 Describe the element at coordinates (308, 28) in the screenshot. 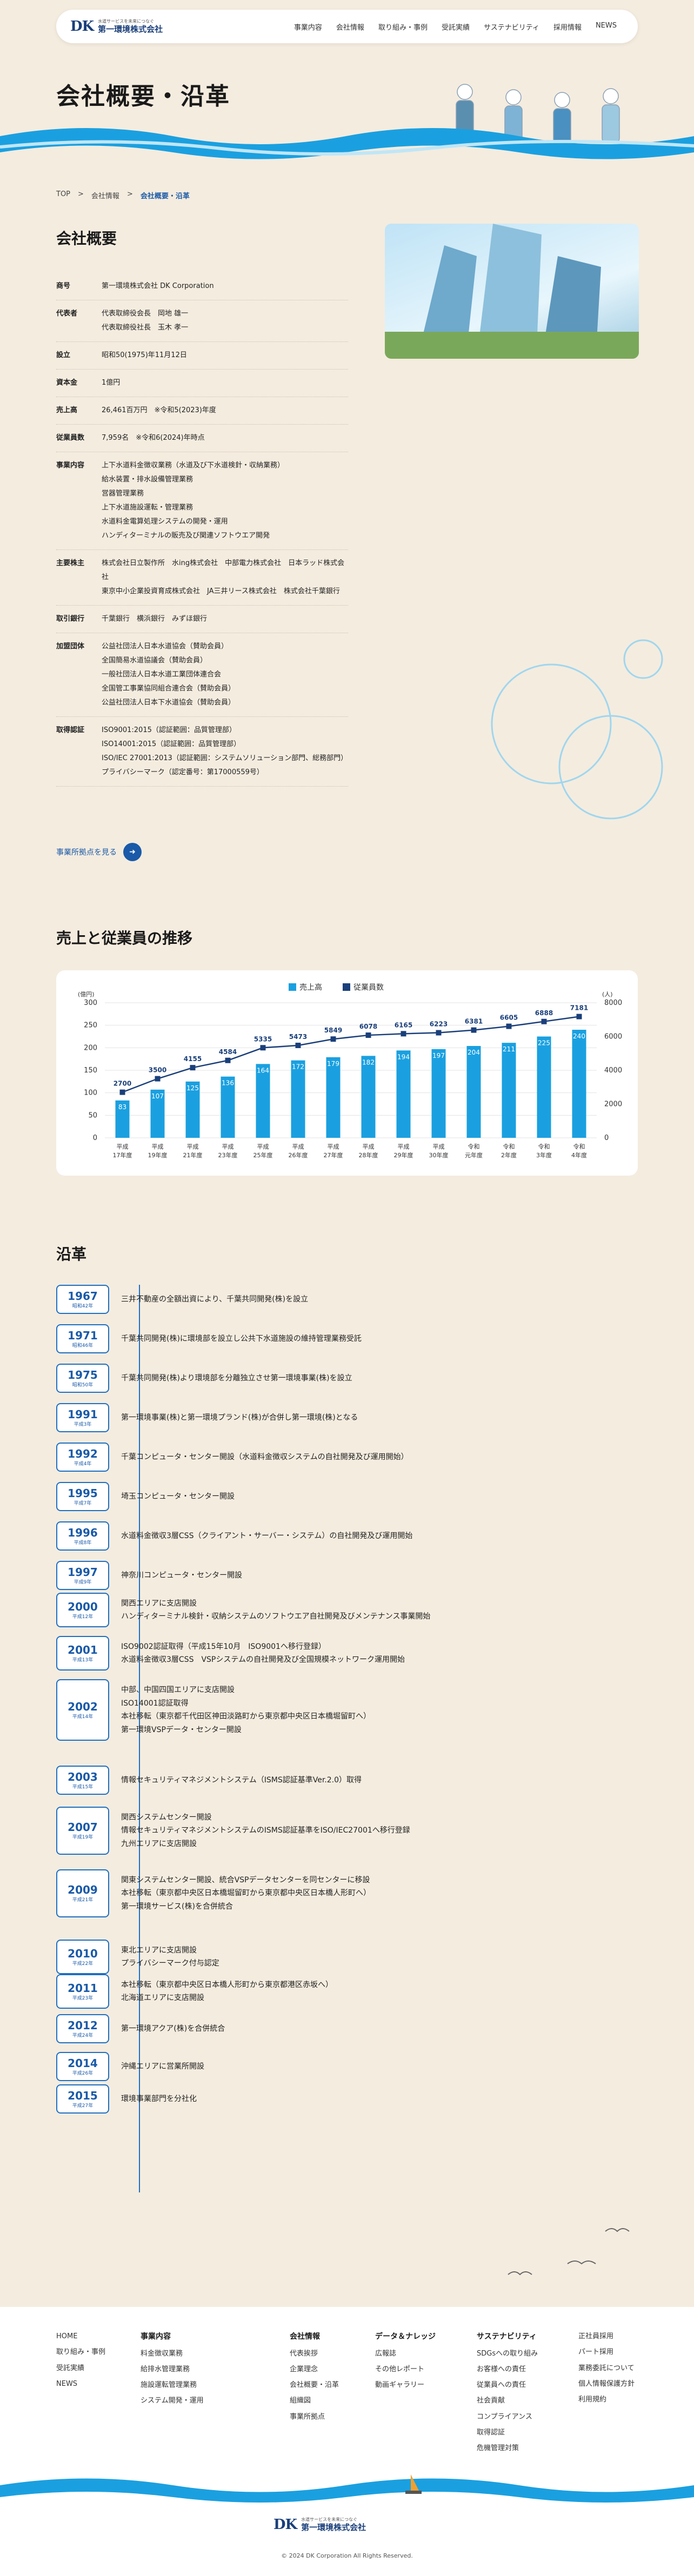

I see `nav-item: 事業内容` at that location.